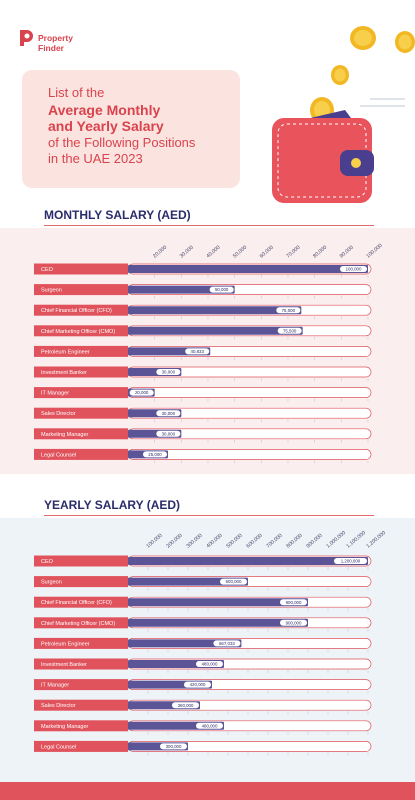 The image size is (415, 800). I want to click on monthly-value-label: 100,000, so click(354, 269).